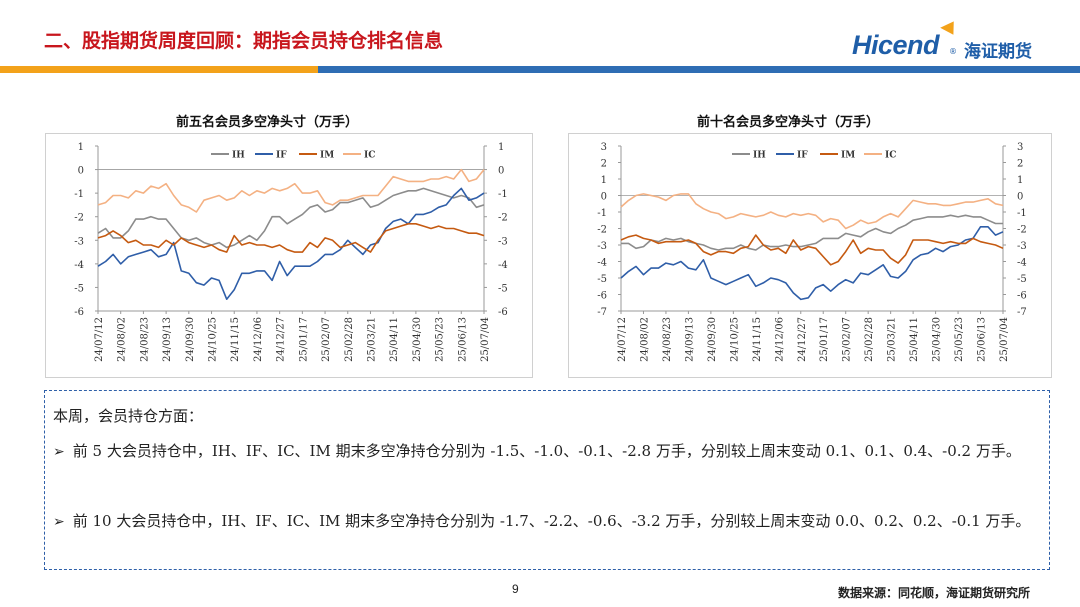 This screenshot has width=1080, height=607. What do you see at coordinates (812, 211) in the screenshot?
I see `chart2-series-ic-line` at bounding box center [812, 211].